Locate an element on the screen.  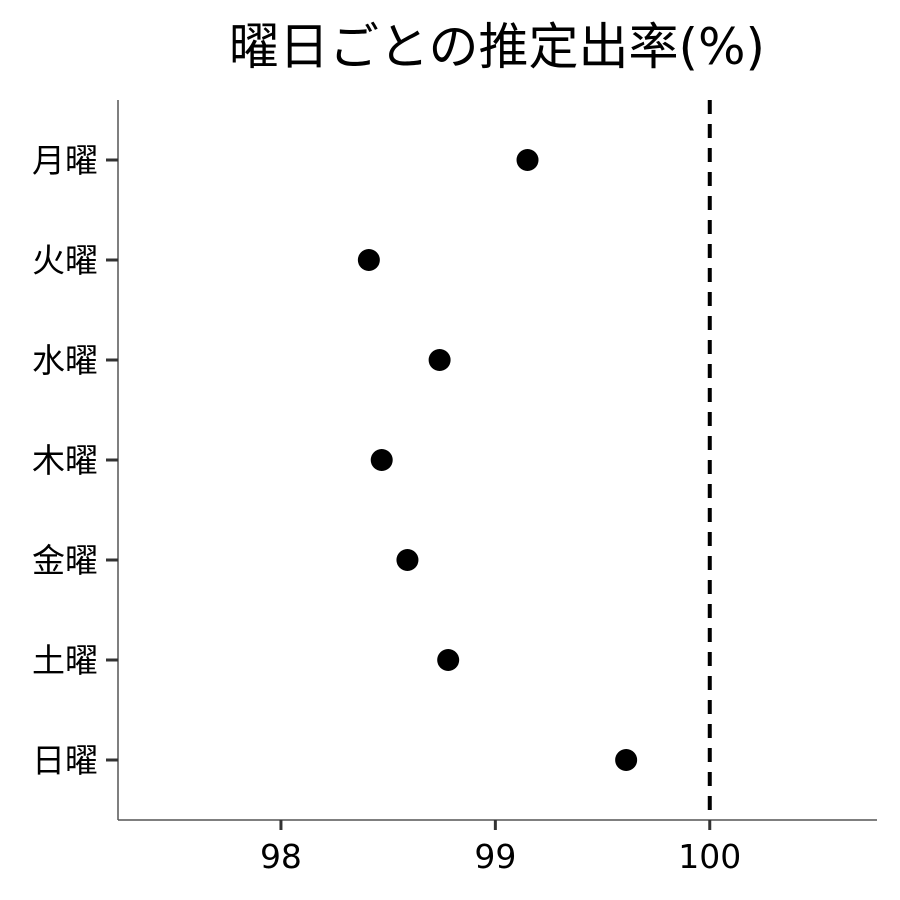
y-tick-label: 土曜 is located at coordinates (65, 660).